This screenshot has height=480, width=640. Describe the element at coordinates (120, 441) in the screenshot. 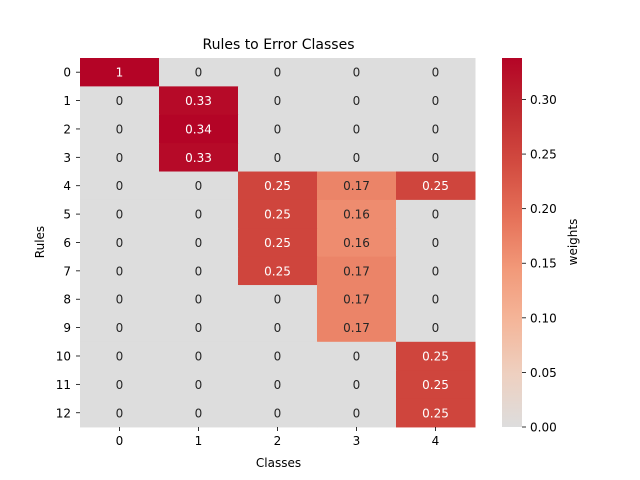

I see `x-tick-label: 0` at that location.